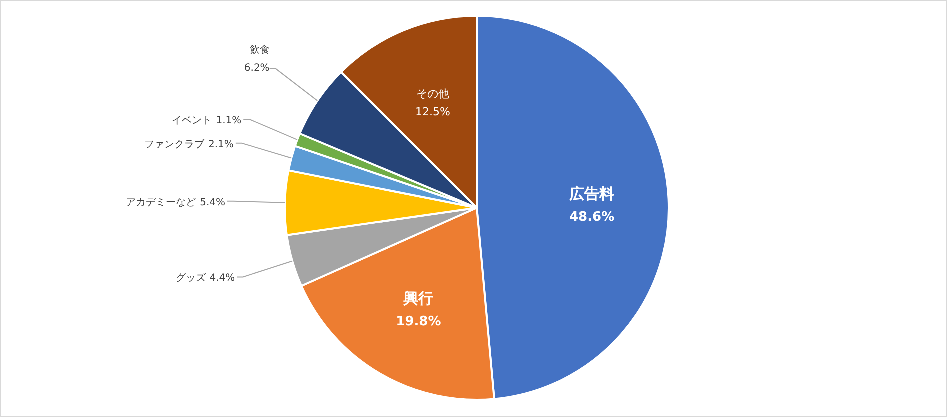 The image size is (947, 417). What do you see at coordinates (432, 112) in the screenshot?
I see `data-label: 12.5%` at bounding box center [432, 112].